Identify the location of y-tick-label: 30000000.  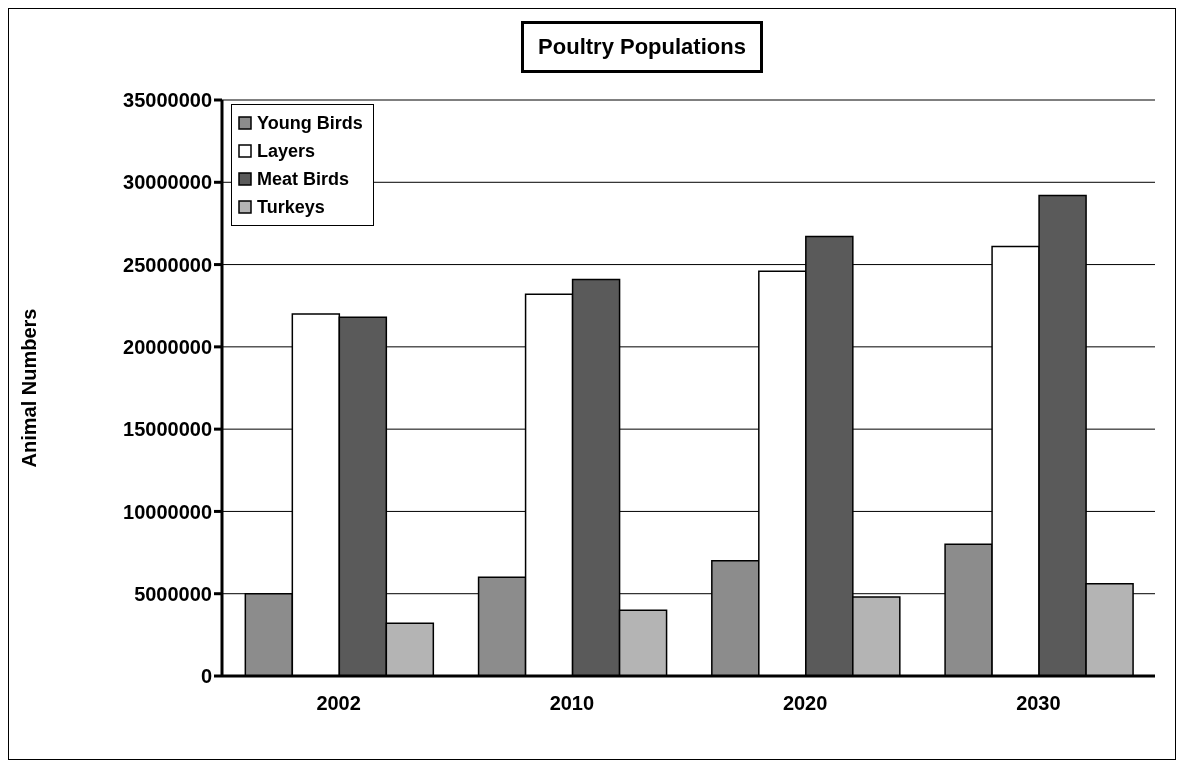
(167, 182).